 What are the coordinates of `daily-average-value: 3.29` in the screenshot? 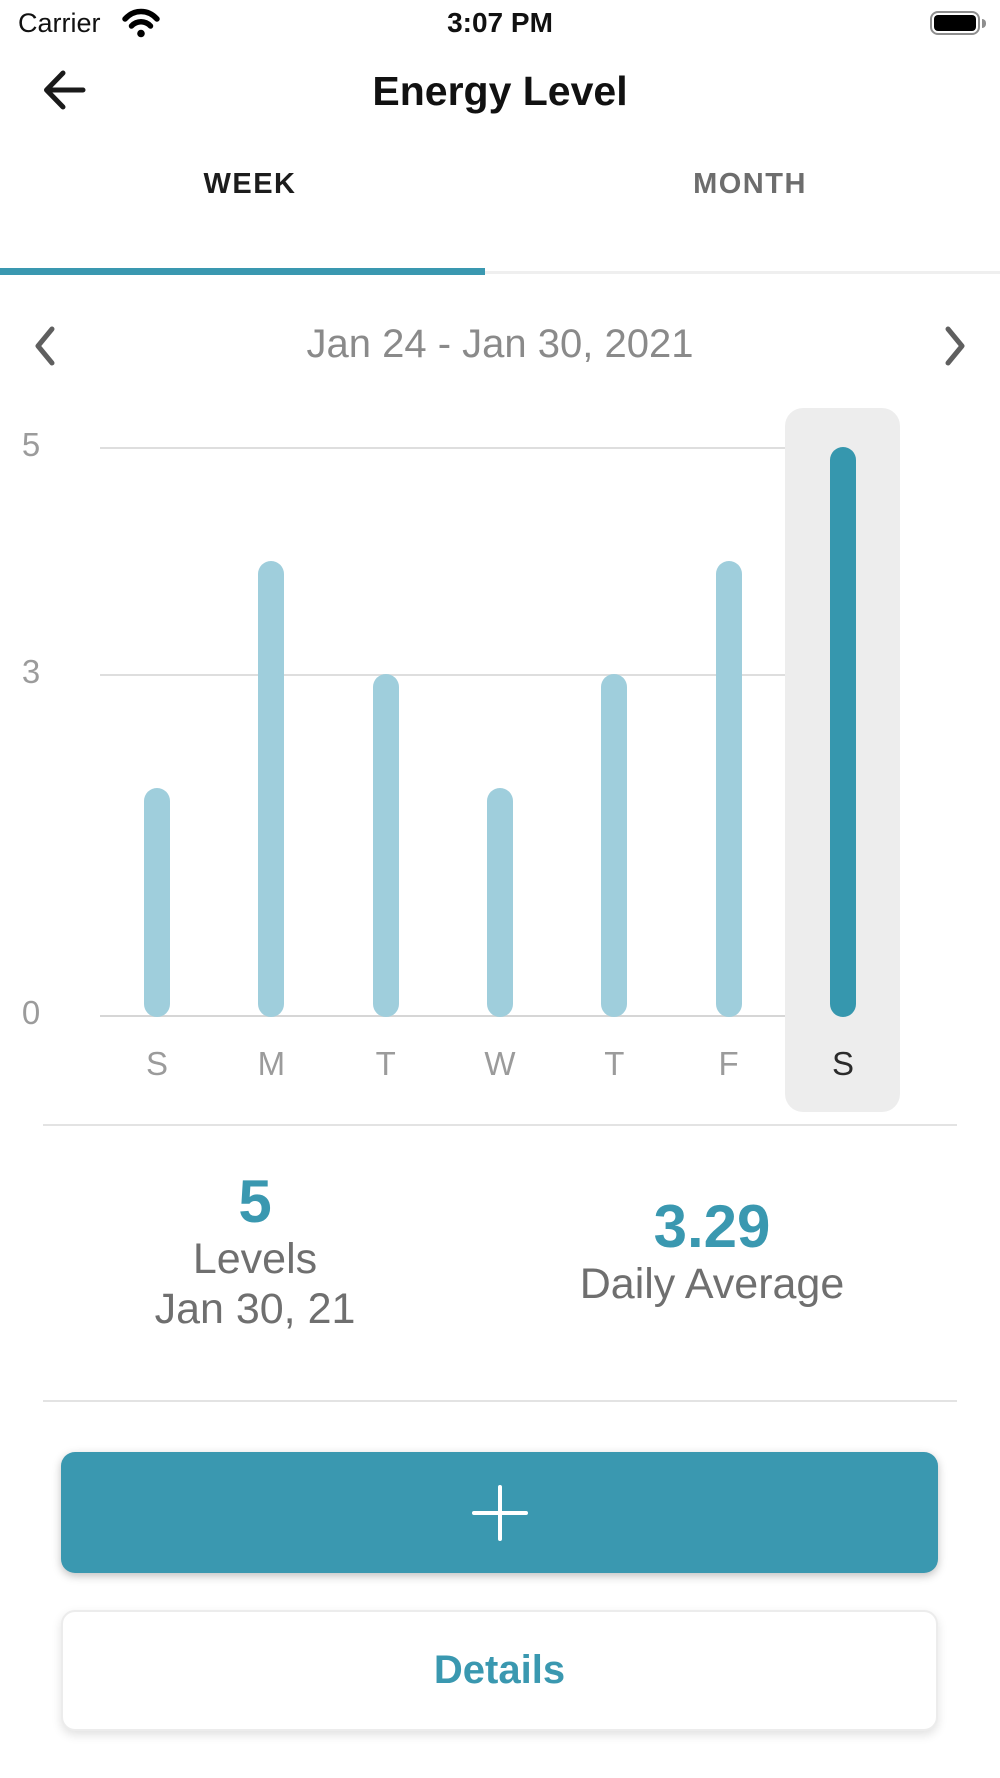 It's located at (712, 1226).